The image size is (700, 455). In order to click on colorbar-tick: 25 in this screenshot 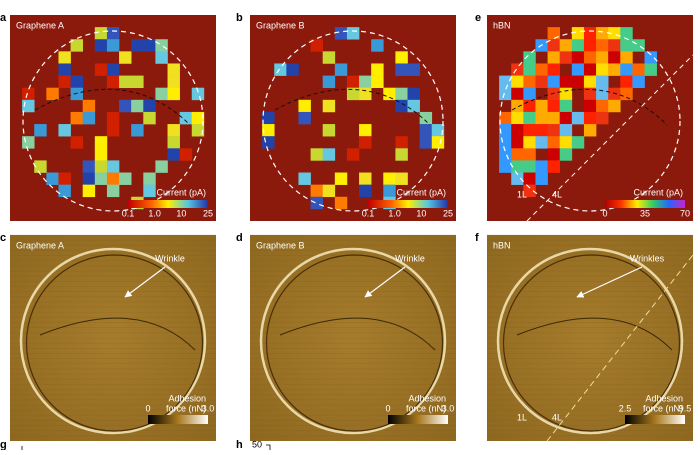, I will do `click(208, 213)`.